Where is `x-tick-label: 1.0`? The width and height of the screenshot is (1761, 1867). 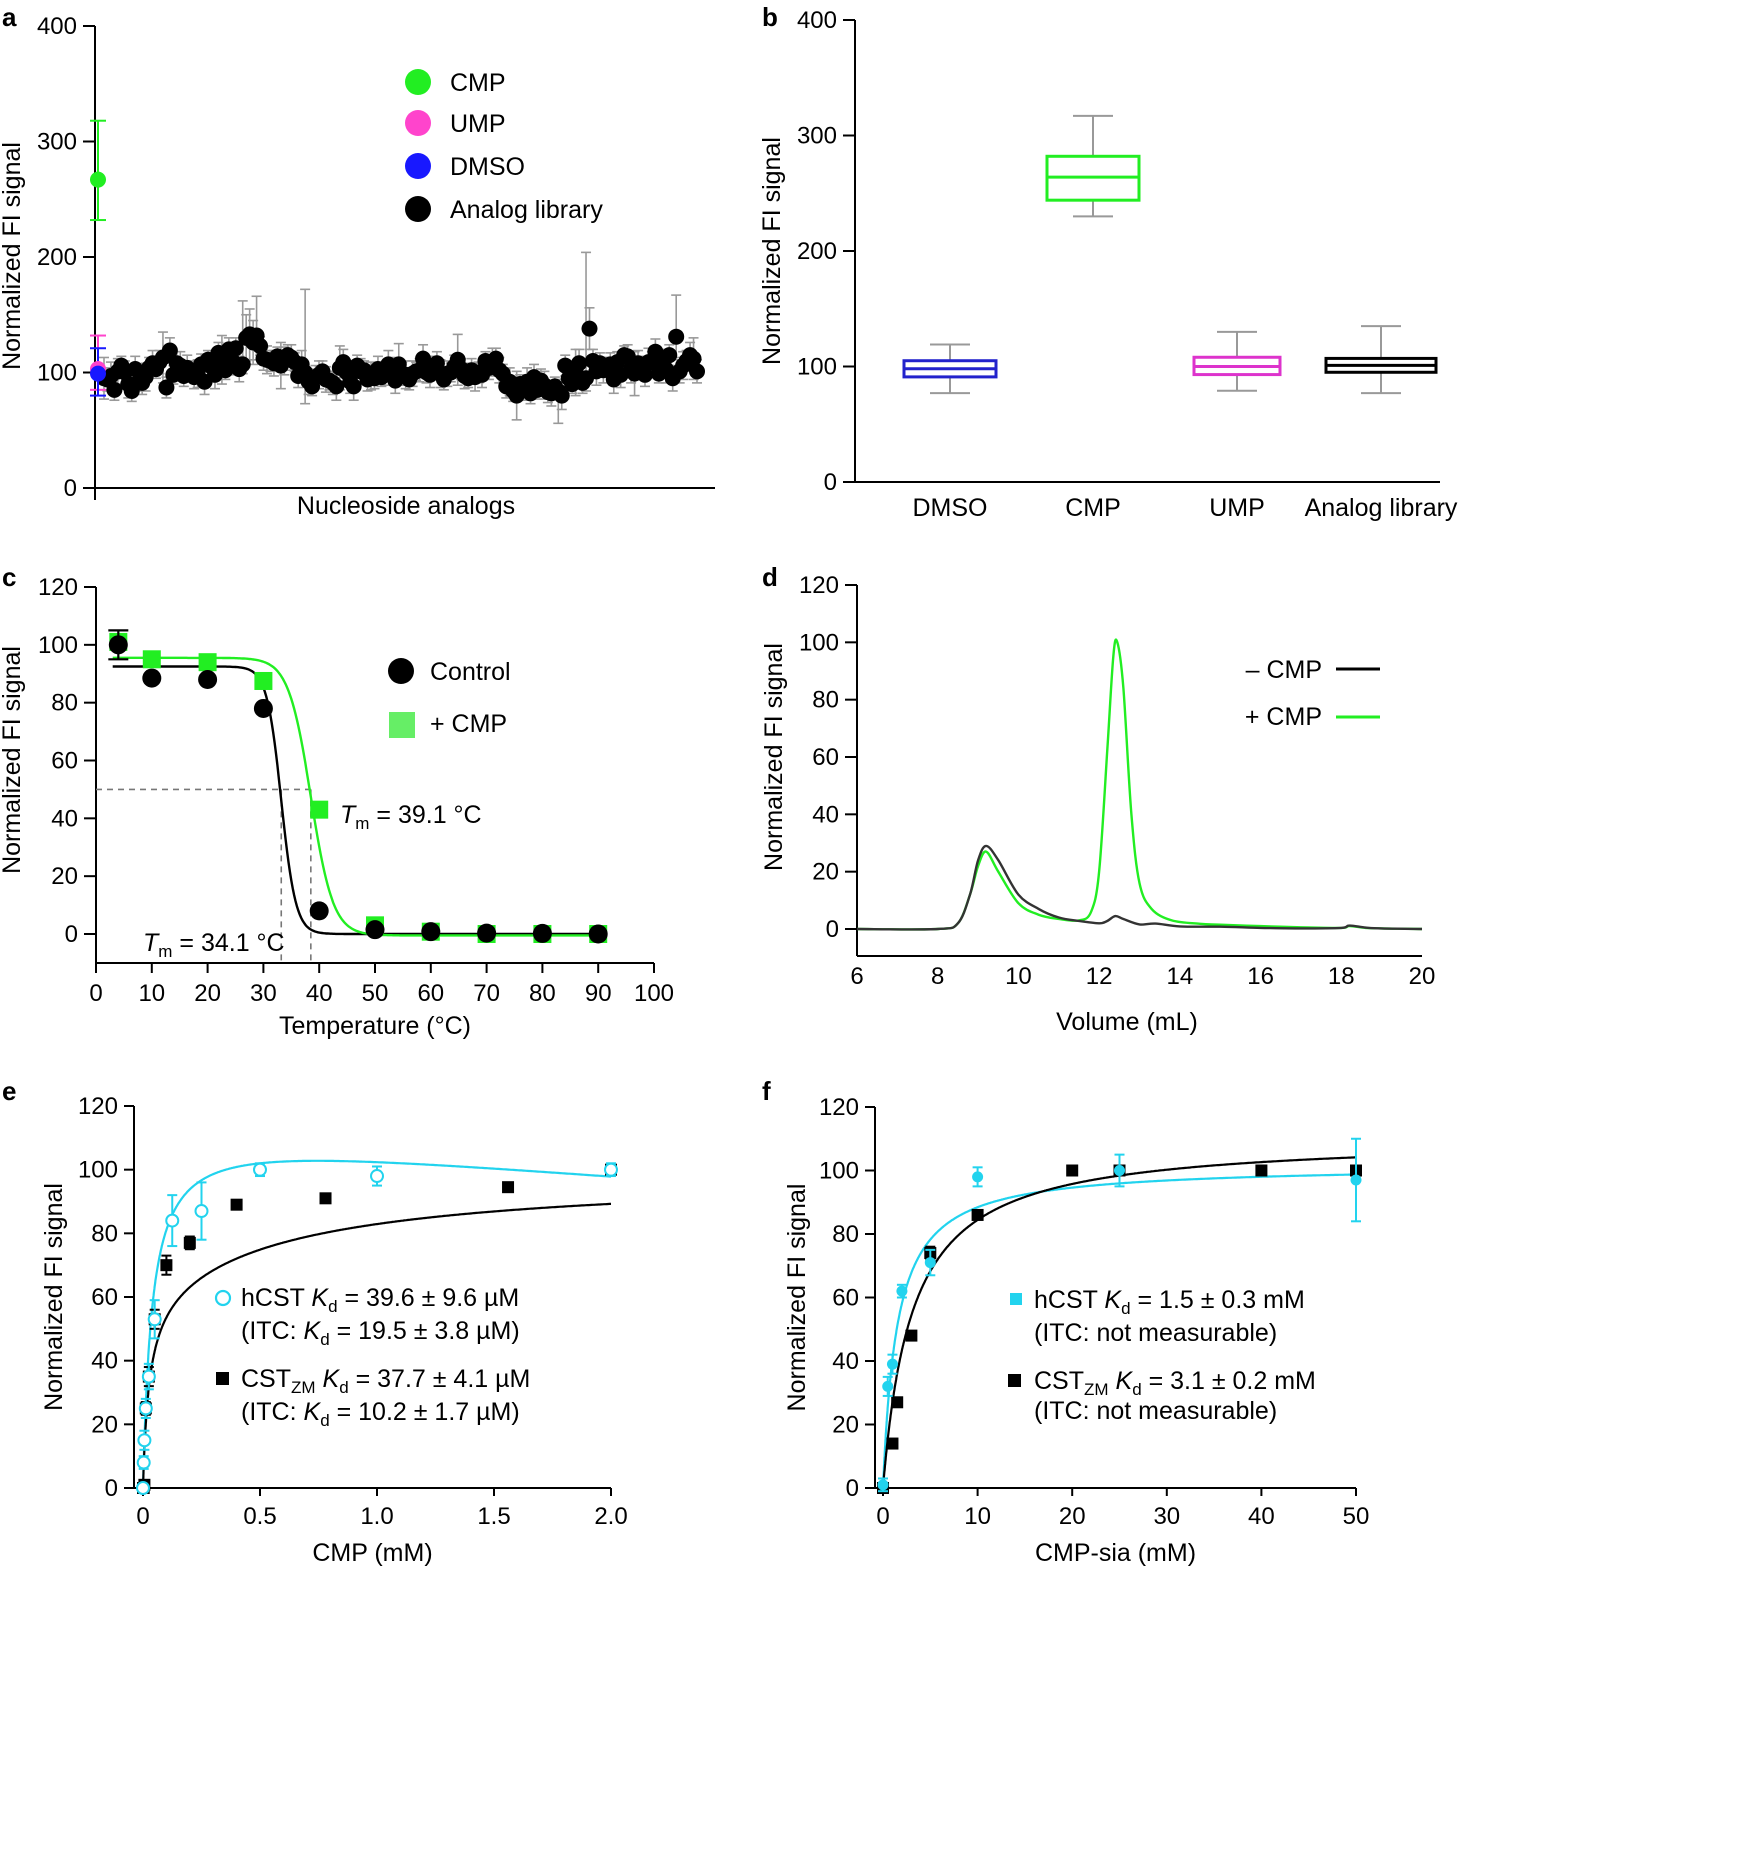
x-tick-label: 1.0 is located at coordinates (376, 1516).